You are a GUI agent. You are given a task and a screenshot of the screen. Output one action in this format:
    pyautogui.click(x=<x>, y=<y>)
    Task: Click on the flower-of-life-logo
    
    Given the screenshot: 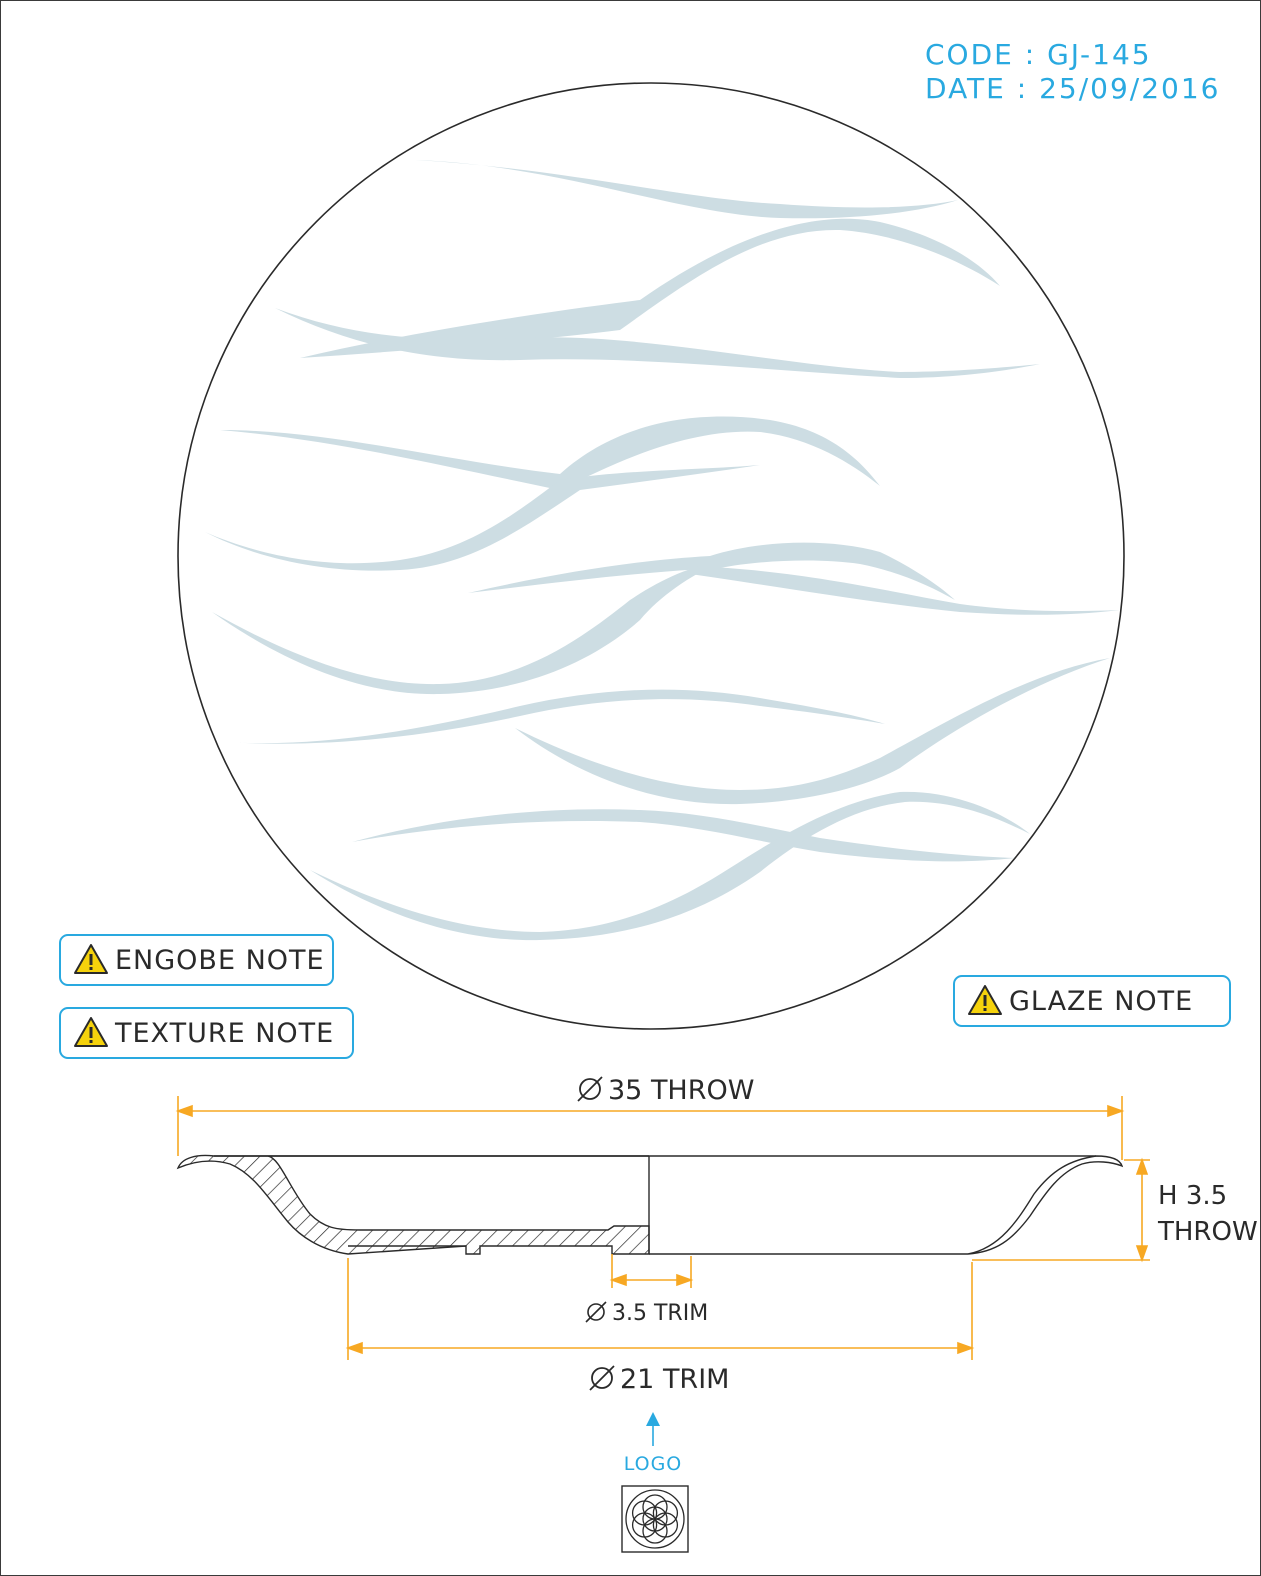 What is the action you would take?
    pyautogui.click(x=655, y=1519)
    